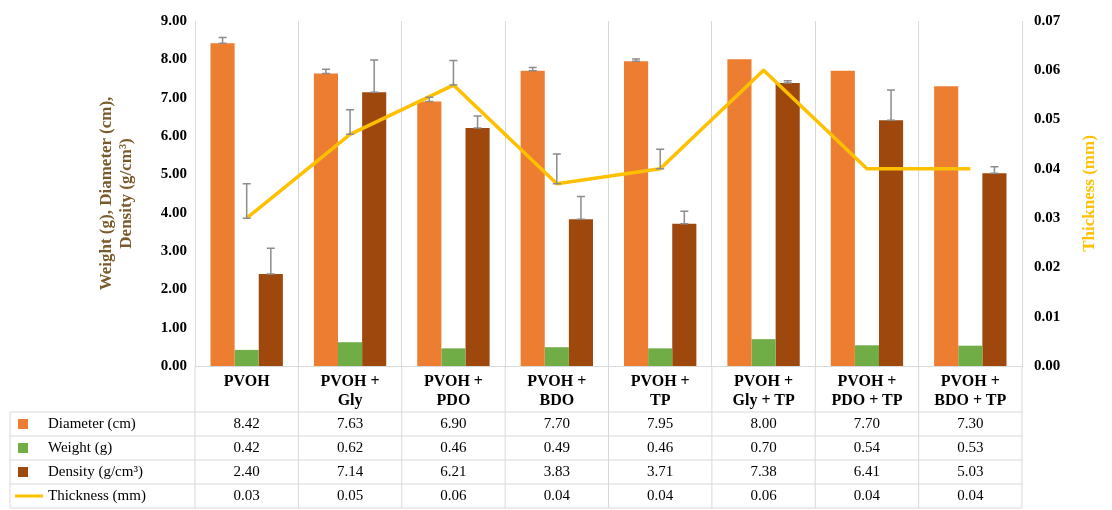 The height and width of the screenshot is (510, 1112). Describe the element at coordinates (1047, 19) in the screenshot. I see `y2-tick-label: 0.07` at that location.